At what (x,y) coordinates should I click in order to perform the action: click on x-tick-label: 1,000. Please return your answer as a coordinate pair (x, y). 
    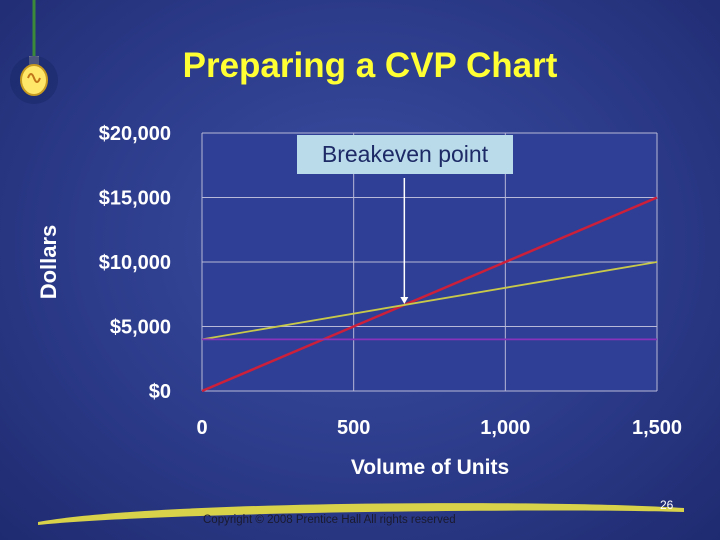
    Looking at the image, I should click on (505, 428).